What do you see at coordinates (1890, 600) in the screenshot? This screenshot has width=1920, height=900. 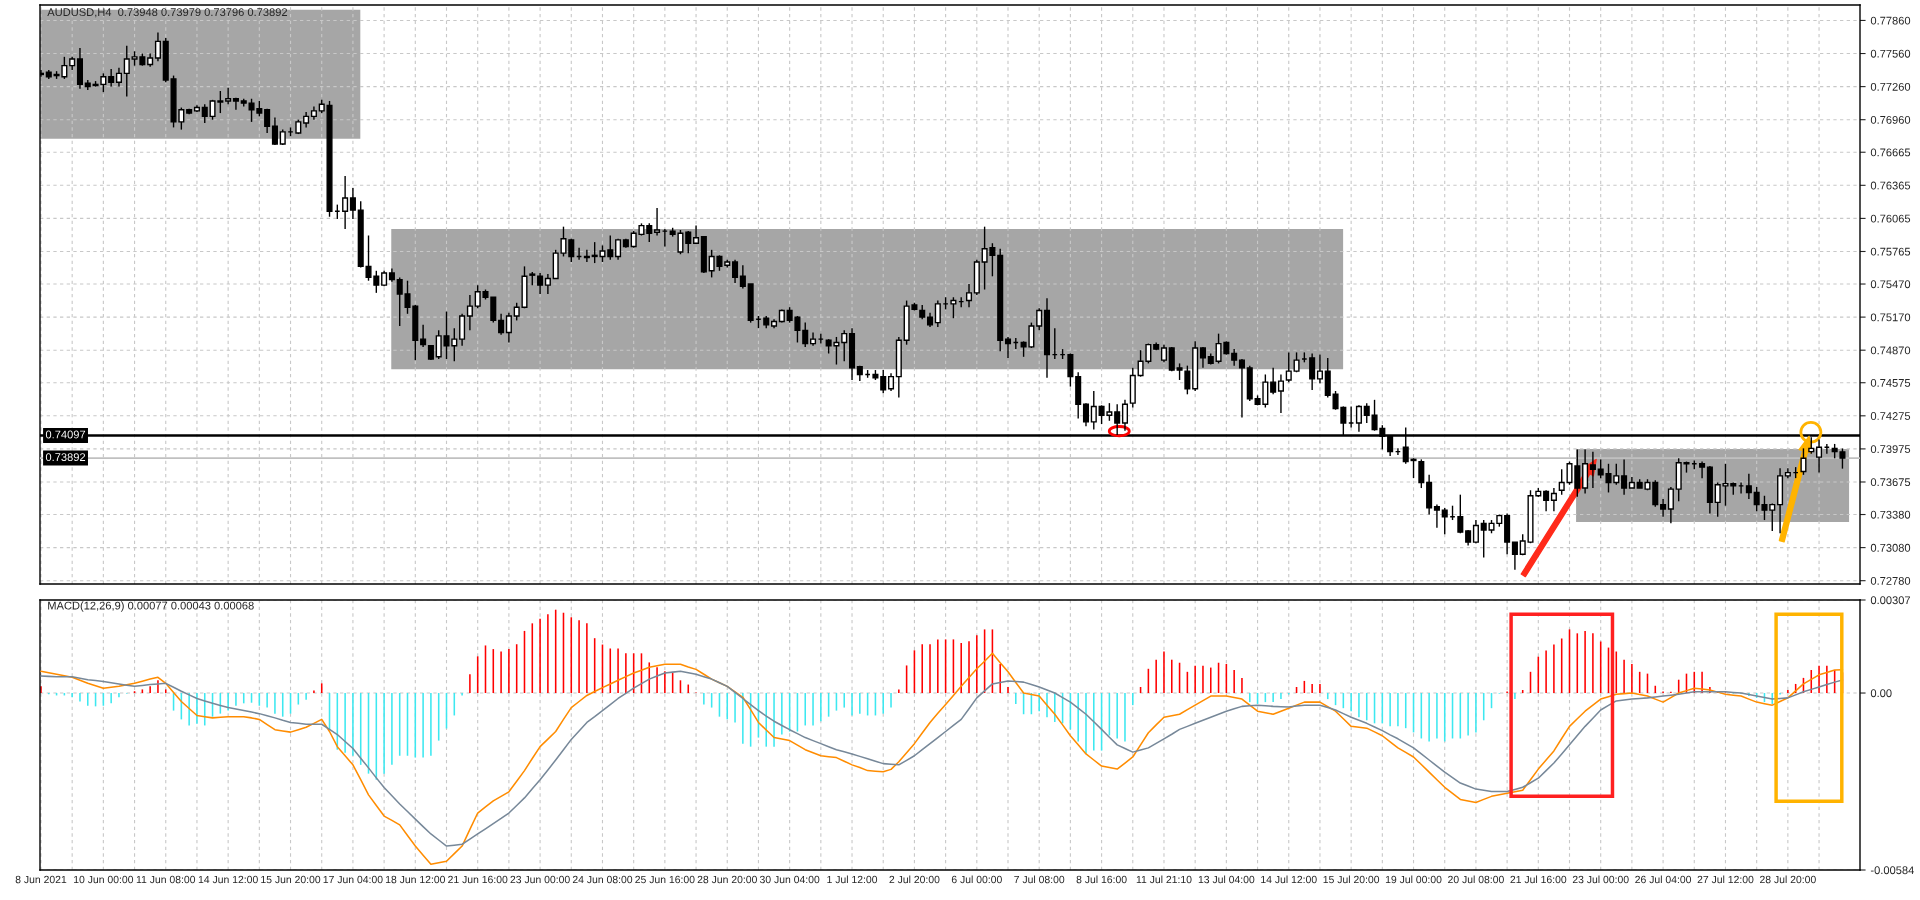 I see `y-tick-label: 0.00307` at bounding box center [1890, 600].